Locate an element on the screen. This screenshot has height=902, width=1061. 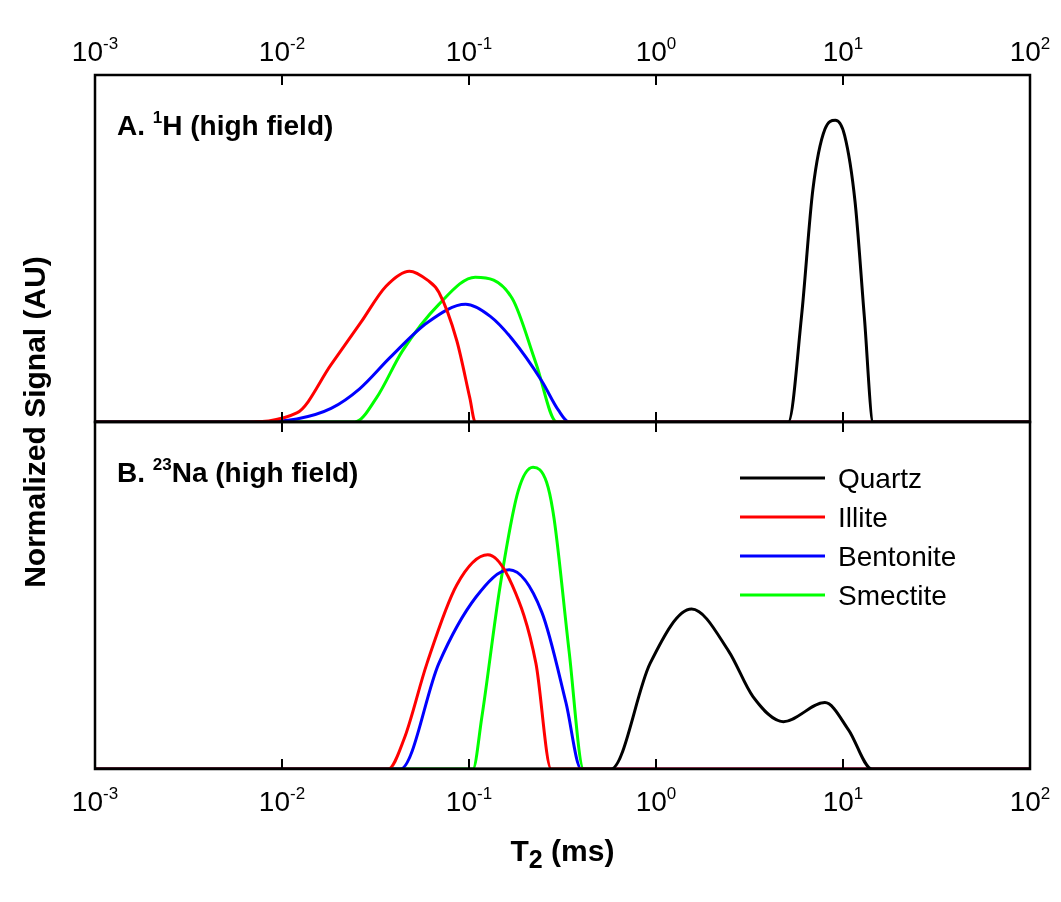
legend-label: Quartz is located at coordinates (880, 478).